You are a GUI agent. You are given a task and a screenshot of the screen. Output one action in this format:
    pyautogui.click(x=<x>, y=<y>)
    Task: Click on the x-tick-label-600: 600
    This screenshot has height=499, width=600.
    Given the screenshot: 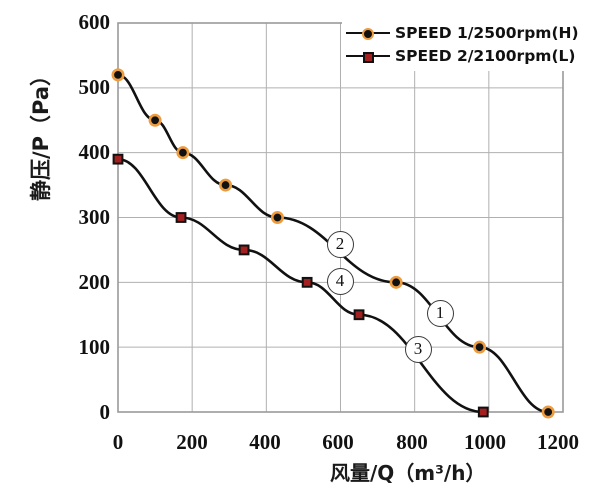 What is the action you would take?
    pyautogui.click(x=338, y=442)
    